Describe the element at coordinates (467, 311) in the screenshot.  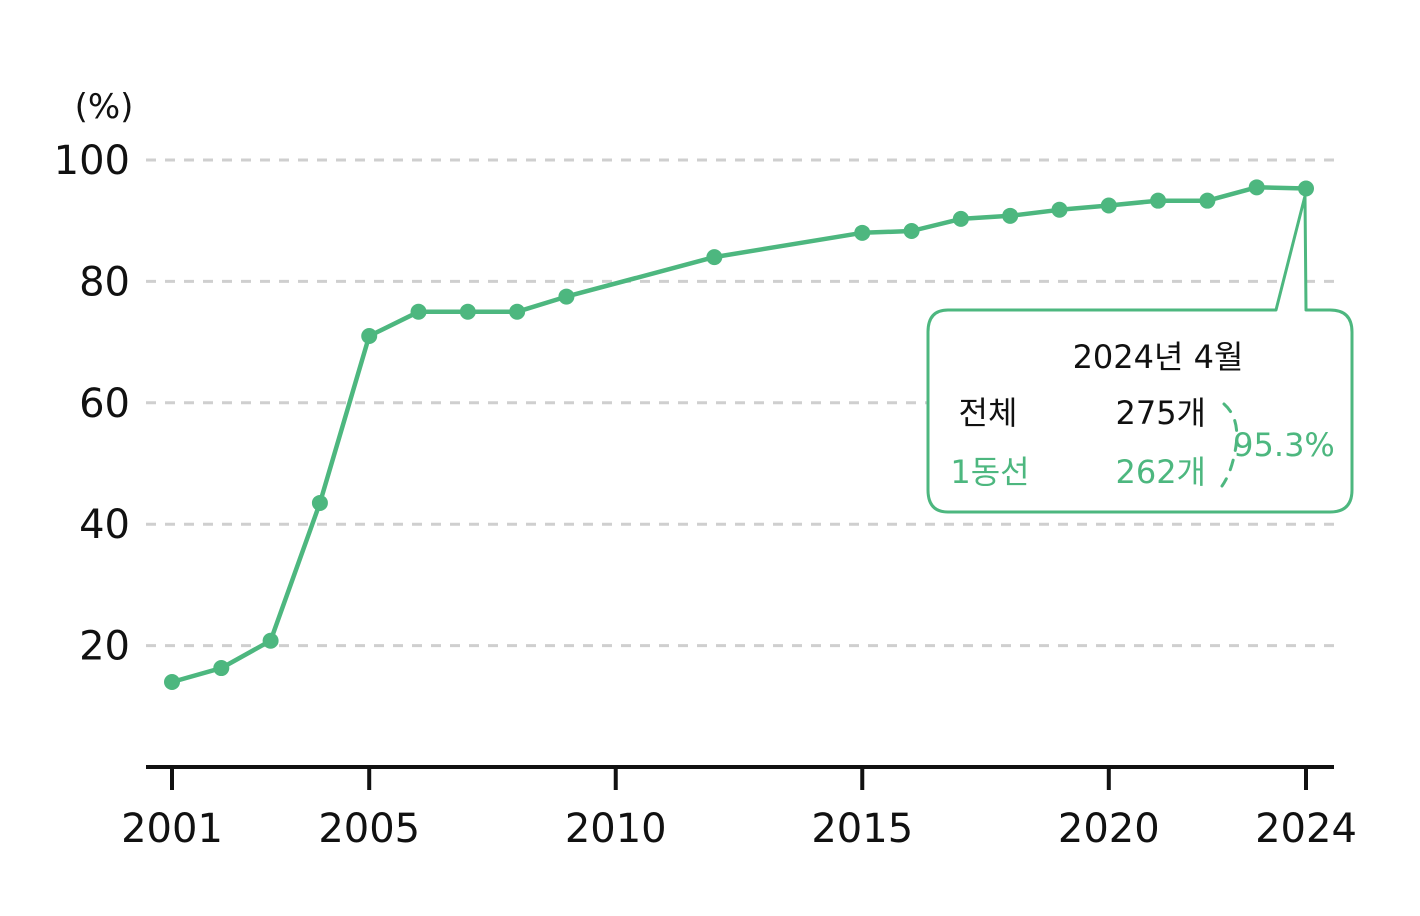
I see `data-point-2007` at that location.